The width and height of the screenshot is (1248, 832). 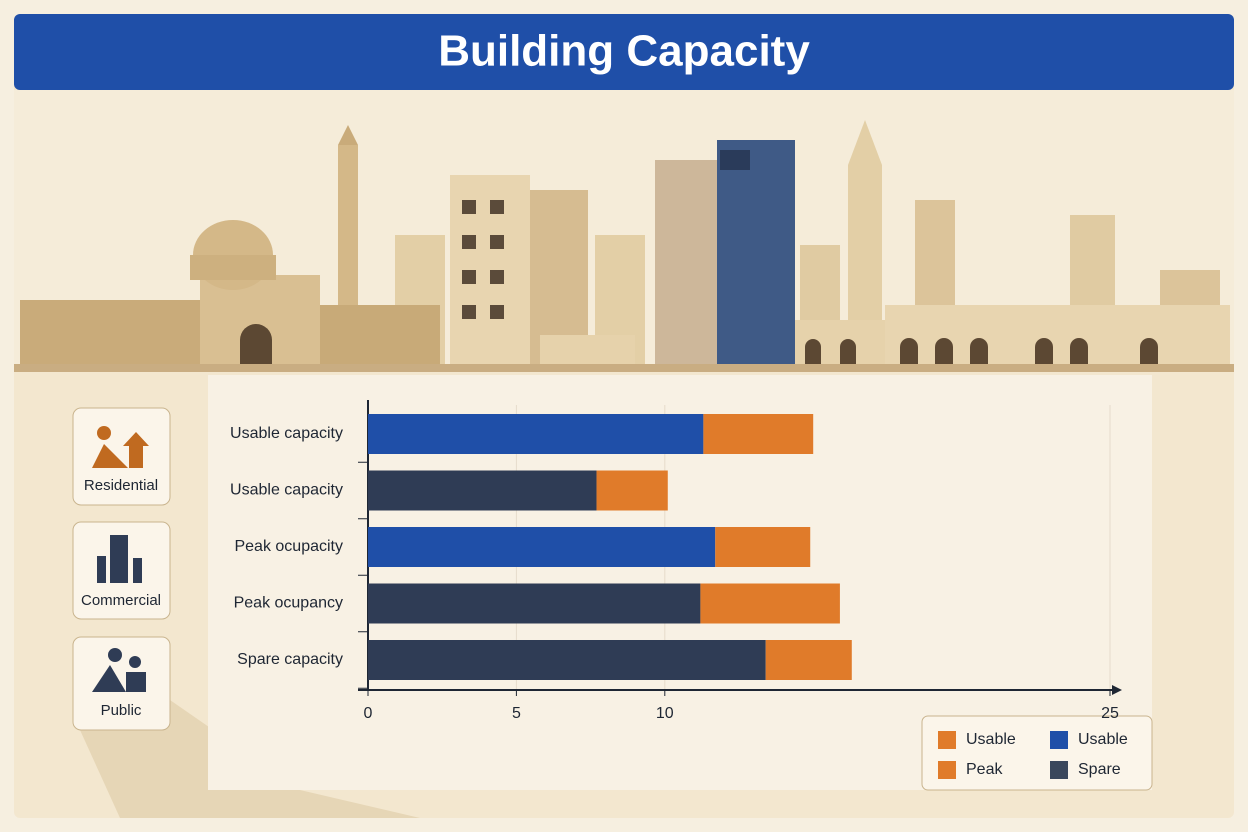 I want to click on x-tick-label: 0, so click(x=368, y=713).